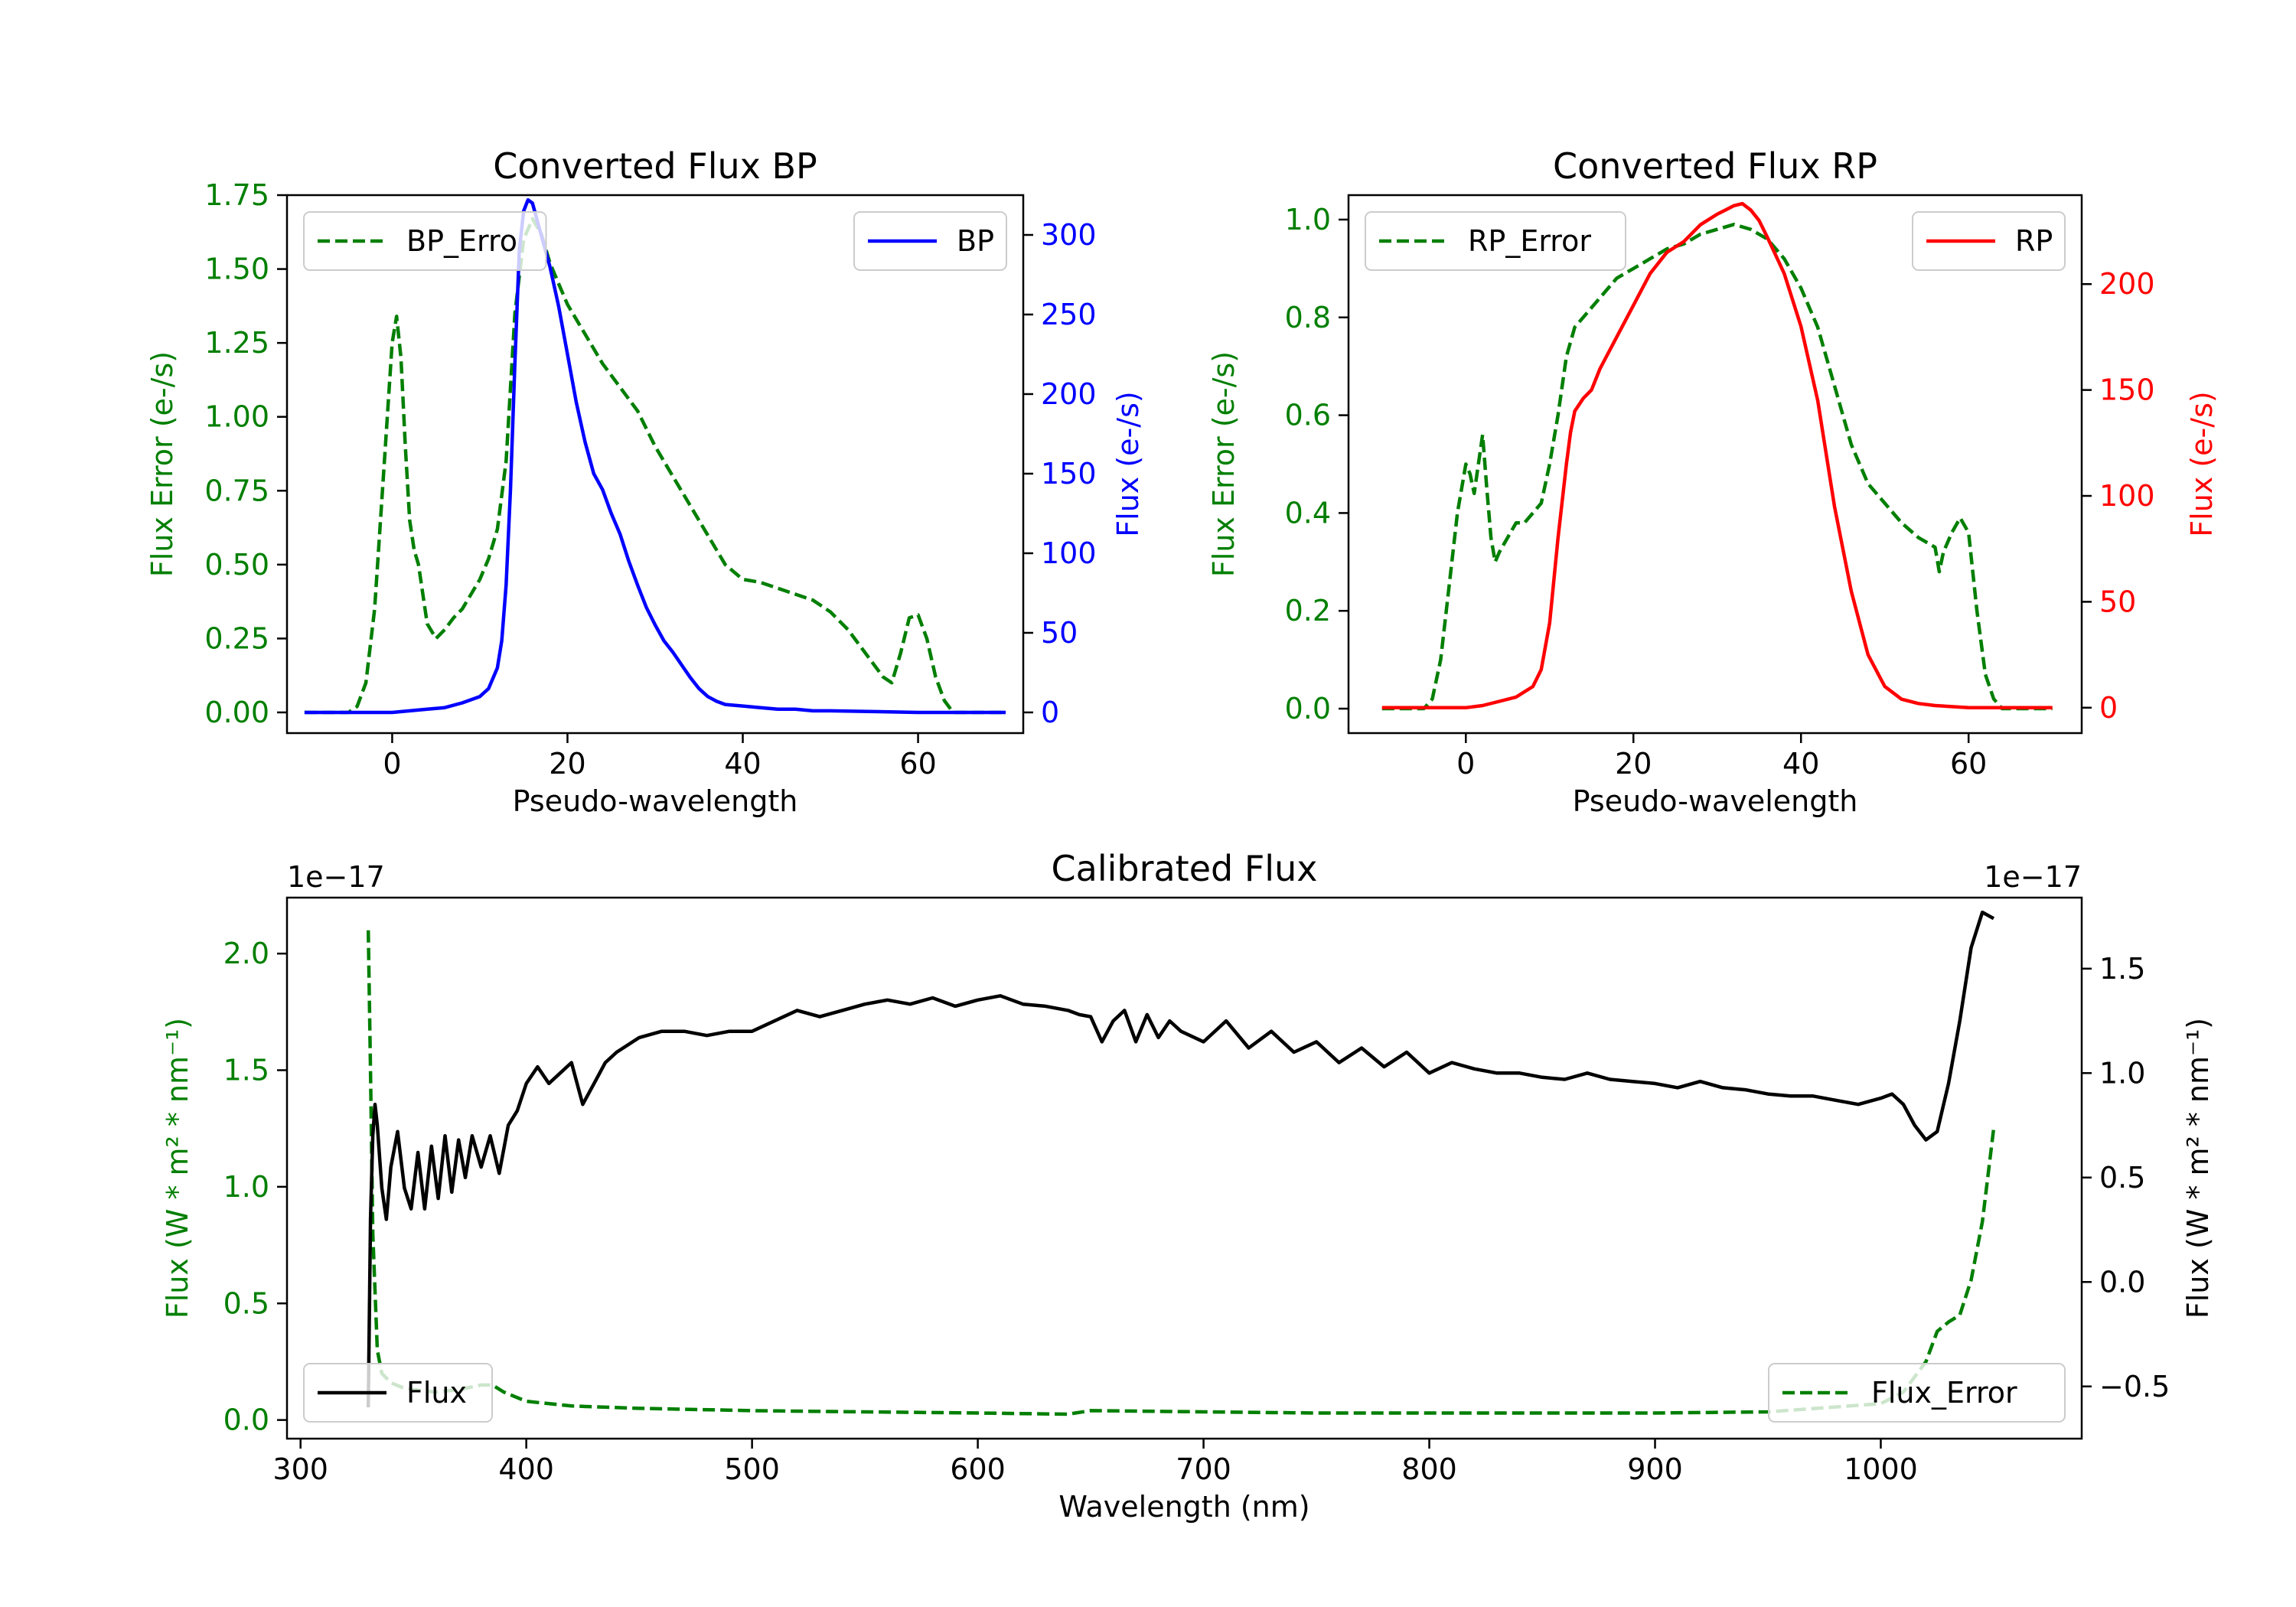  What do you see at coordinates (2033, 877) in the screenshot?
I see `y-right-offset-label: 1e−17` at bounding box center [2033, 877].